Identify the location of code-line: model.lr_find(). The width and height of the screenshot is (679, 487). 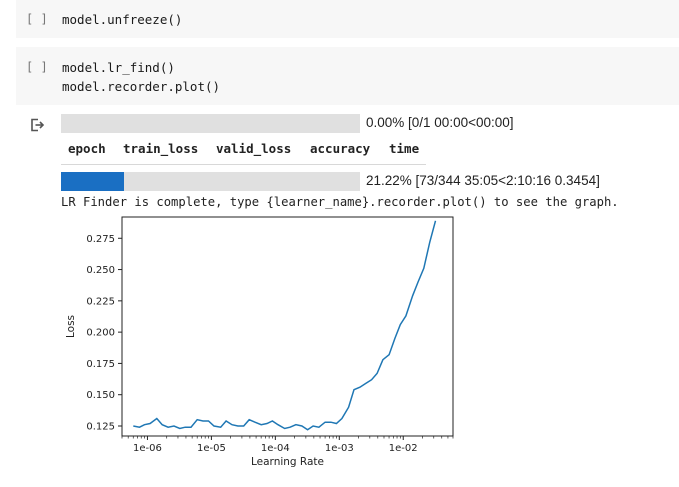
(118, 67).